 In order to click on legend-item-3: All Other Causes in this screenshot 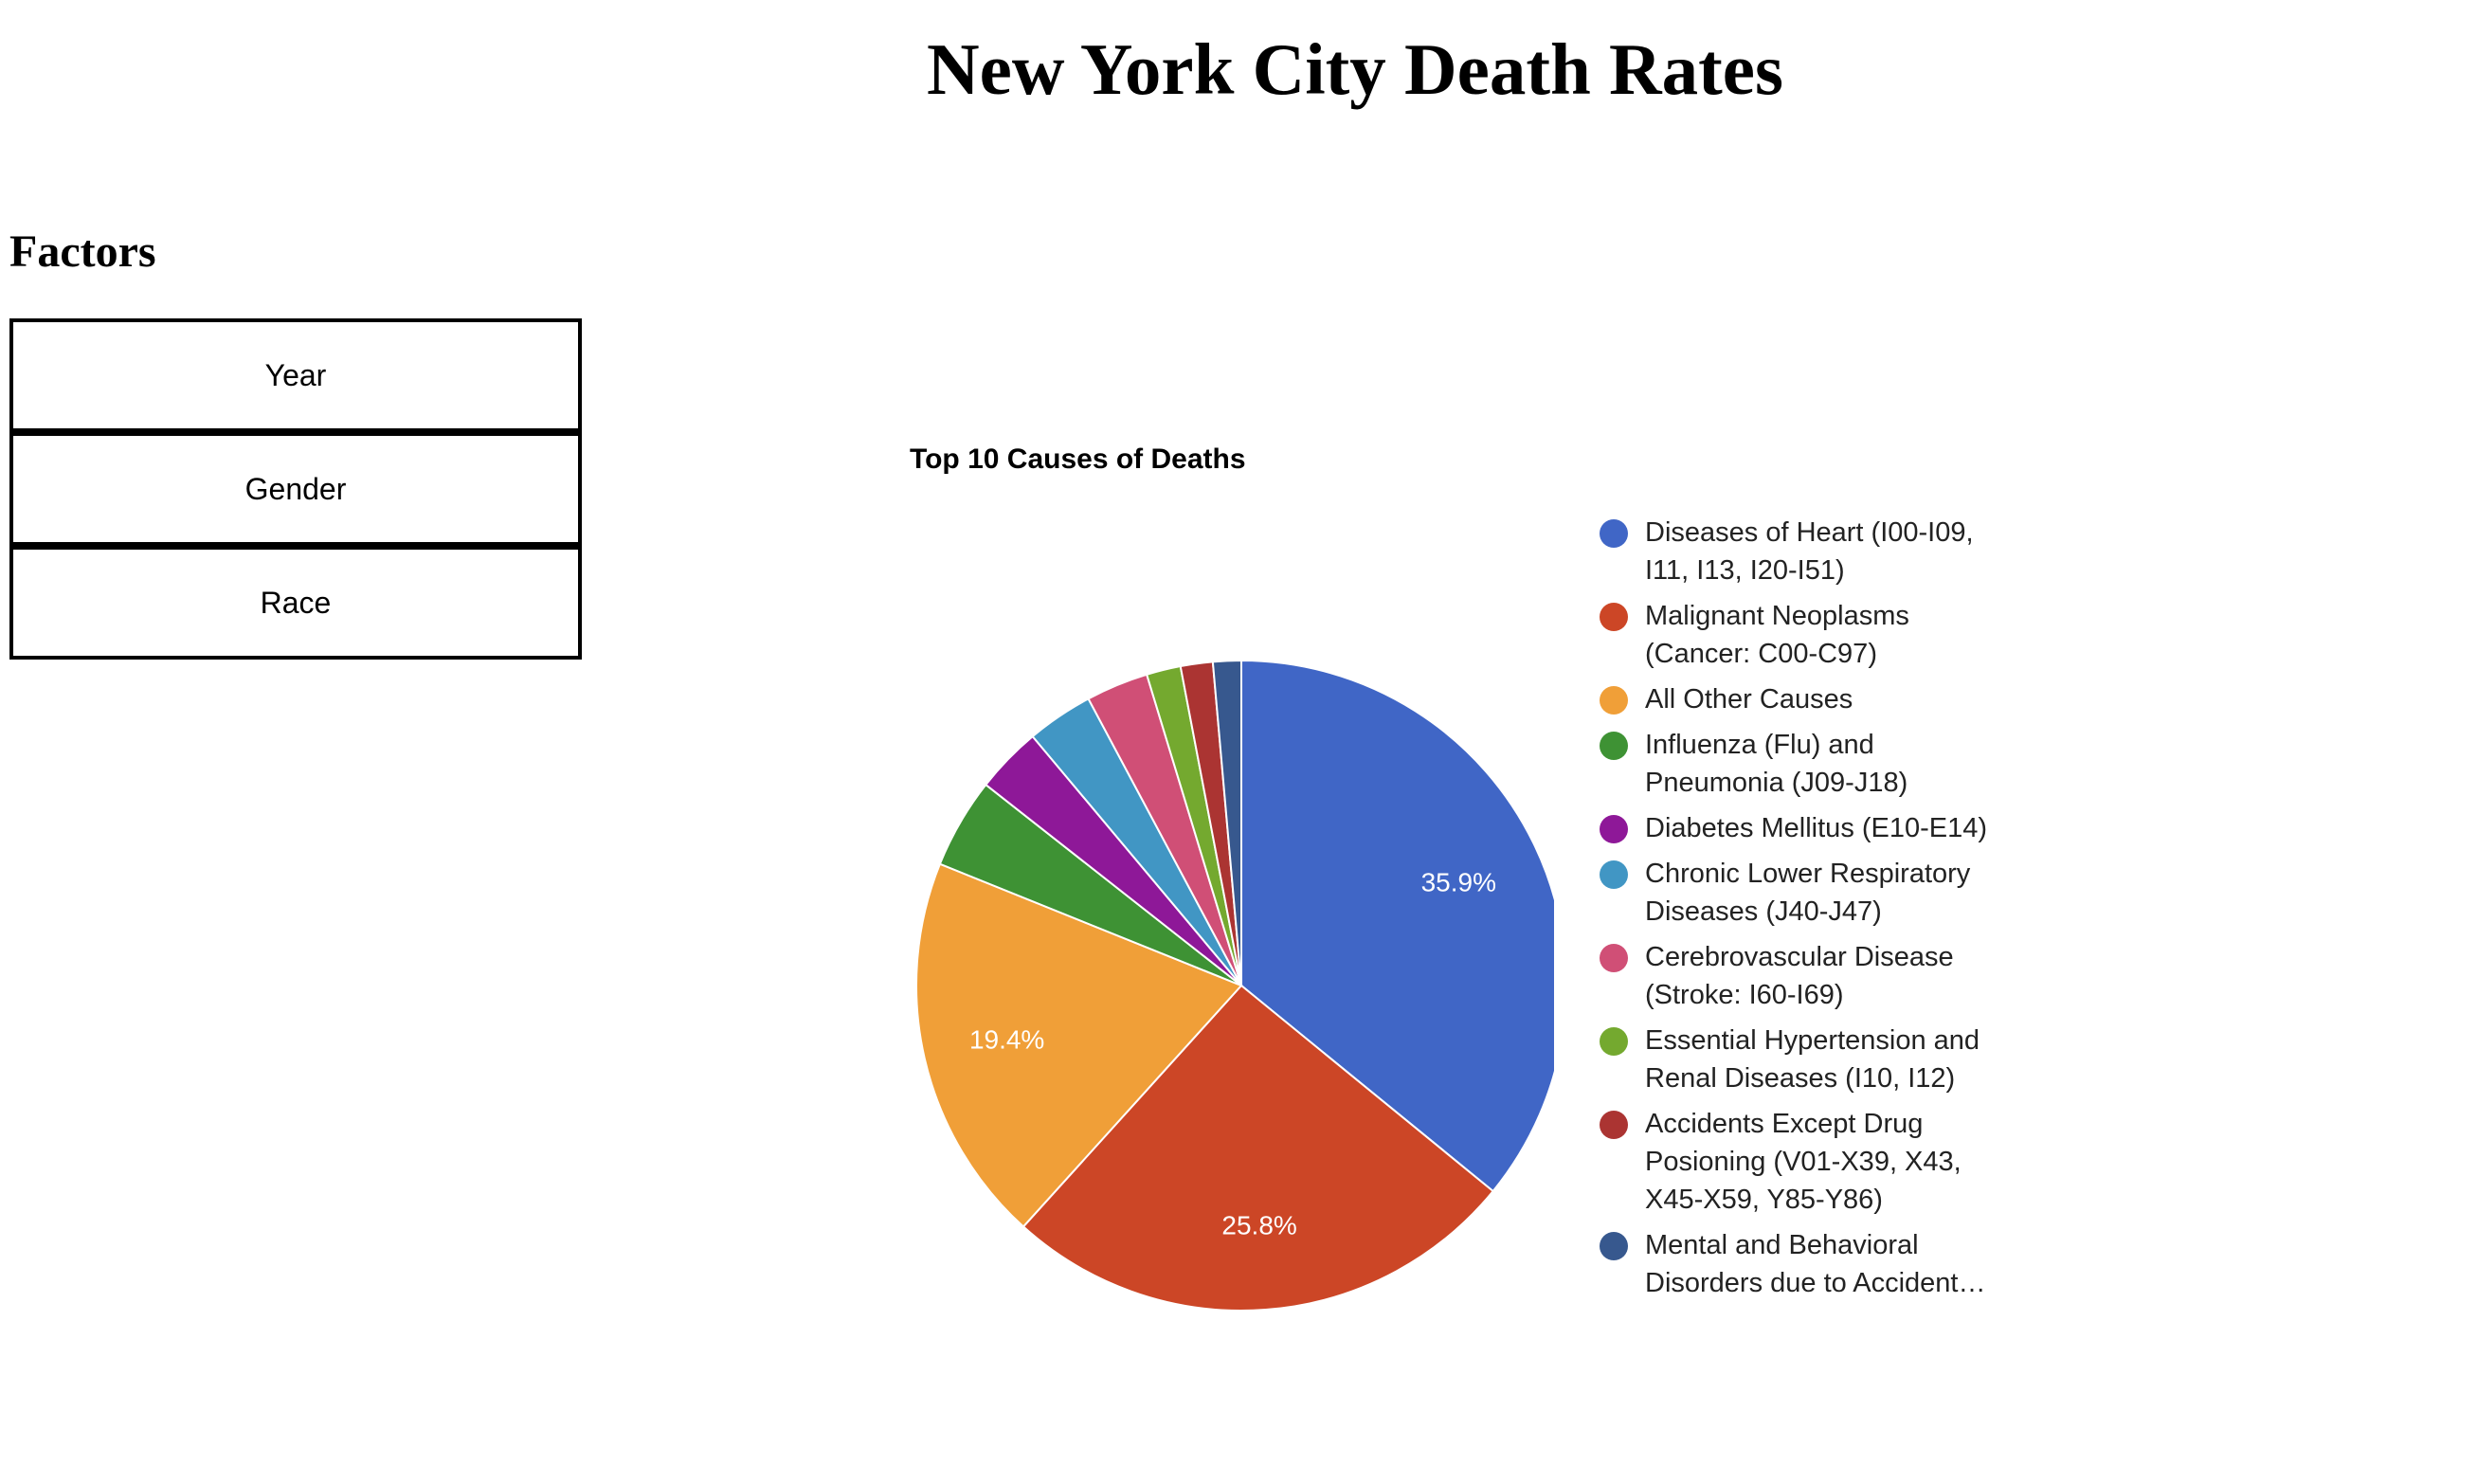, I will do `click(1799, 699)`.